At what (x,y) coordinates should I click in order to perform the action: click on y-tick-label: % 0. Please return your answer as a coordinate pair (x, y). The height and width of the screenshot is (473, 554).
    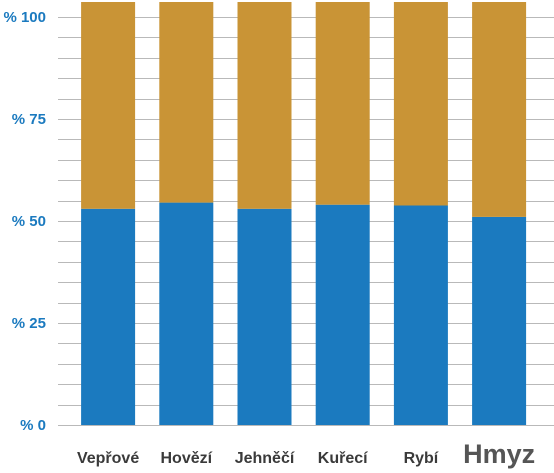
    Looking at the image, I should click on (33, 425).